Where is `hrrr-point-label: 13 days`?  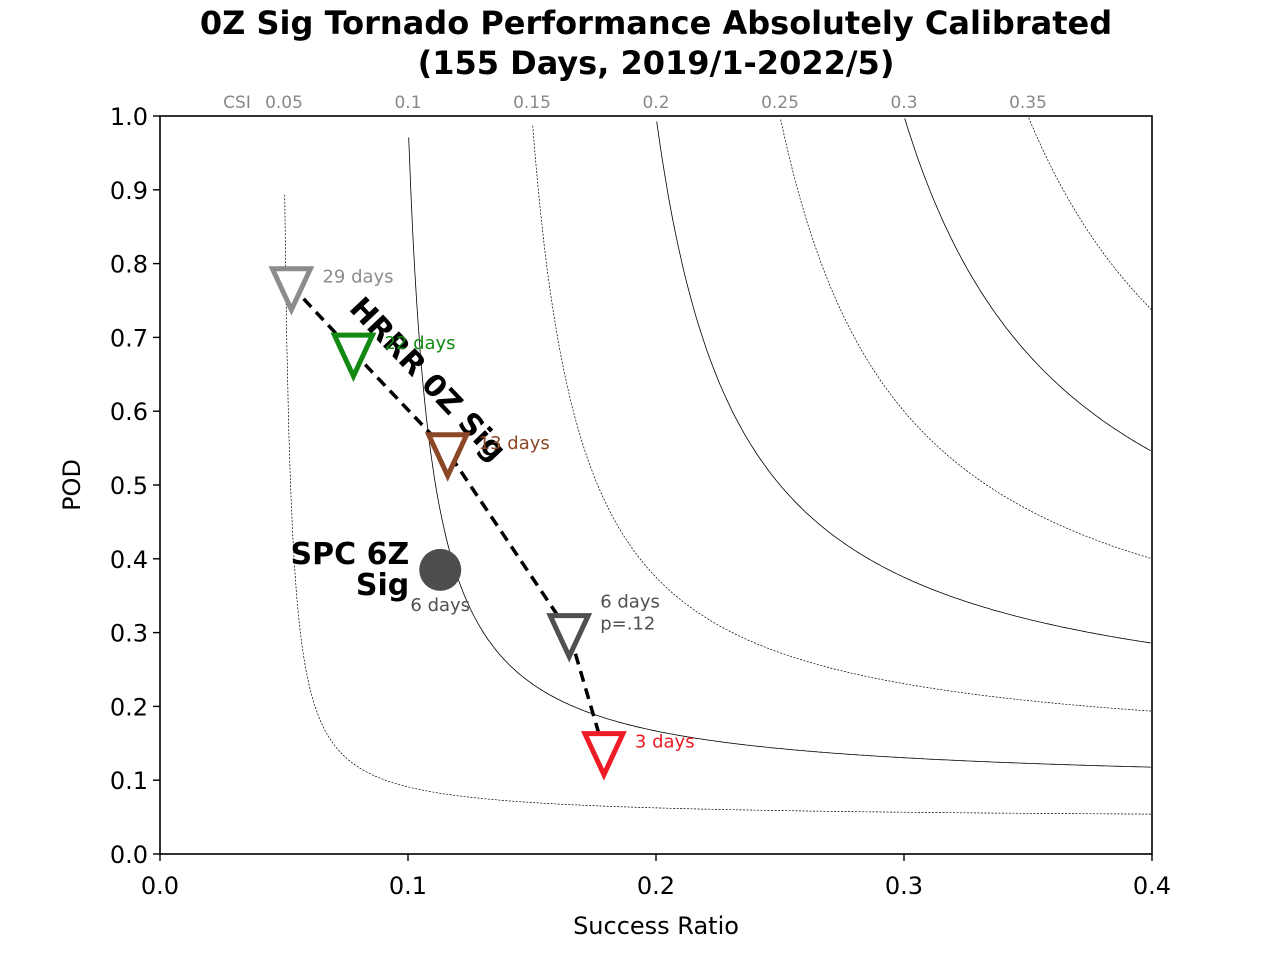 hrrr-point-label: 13 days is located at coordinates (514, 443).